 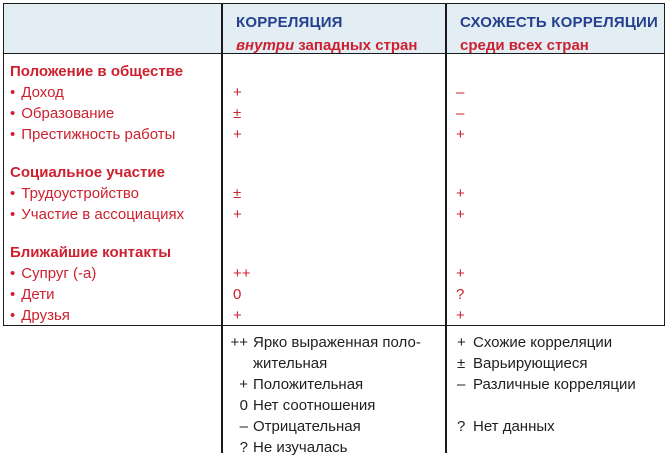 What do you see at coordinates (308, 384) in the screenshot?
I see `legend-text: Положительная` at bounding box center [308, 384].